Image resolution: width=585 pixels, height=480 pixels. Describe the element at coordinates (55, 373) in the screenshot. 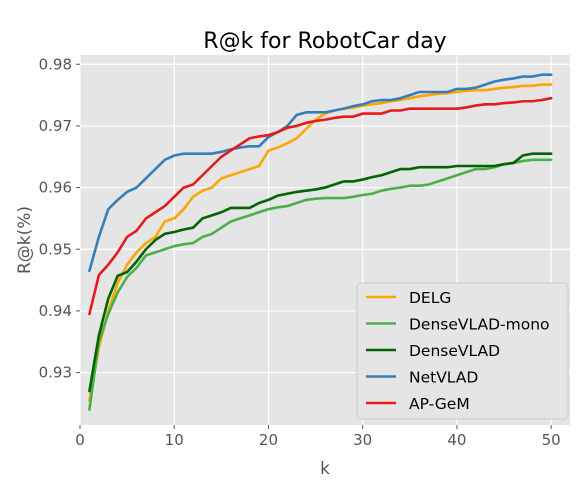

I see `y-tick-label: 0.93` at that location.